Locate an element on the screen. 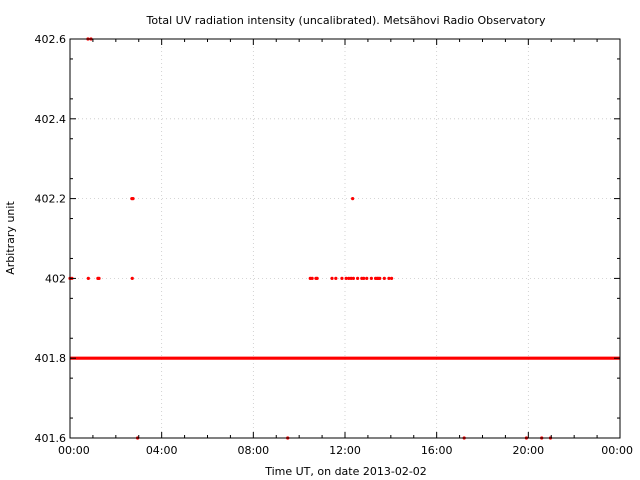 This screenshot has height=480, width=640. x-axis-label: Time UT, on date 2013-02-02 is located at coordinates (345, 471).